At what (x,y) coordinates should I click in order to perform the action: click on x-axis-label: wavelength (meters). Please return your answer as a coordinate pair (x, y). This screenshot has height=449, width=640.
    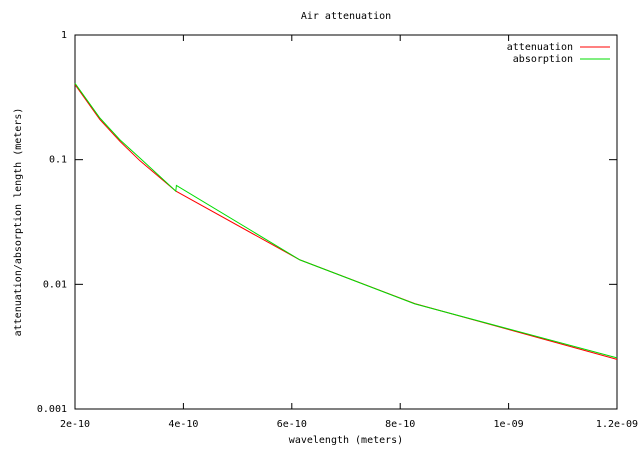
    Looking at the image, I should click on (346, 440).